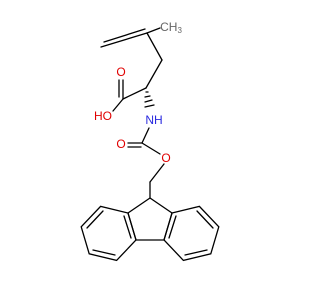  What do you see at coordinates (179, 30) in the screenshot?
I see `subscript: 3` at bounding box center [179, 30].